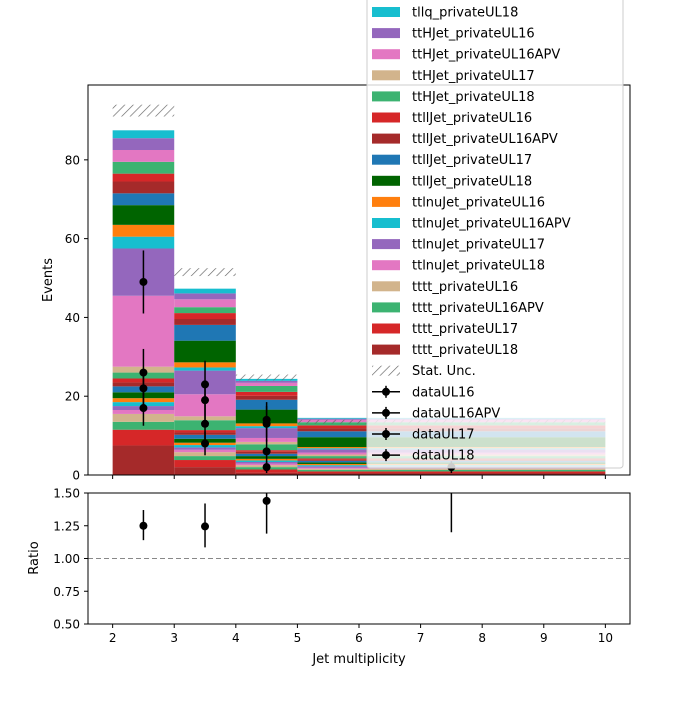  I want to click on legend-label: ttlnuJet_privateUL18, so click(478, 266).